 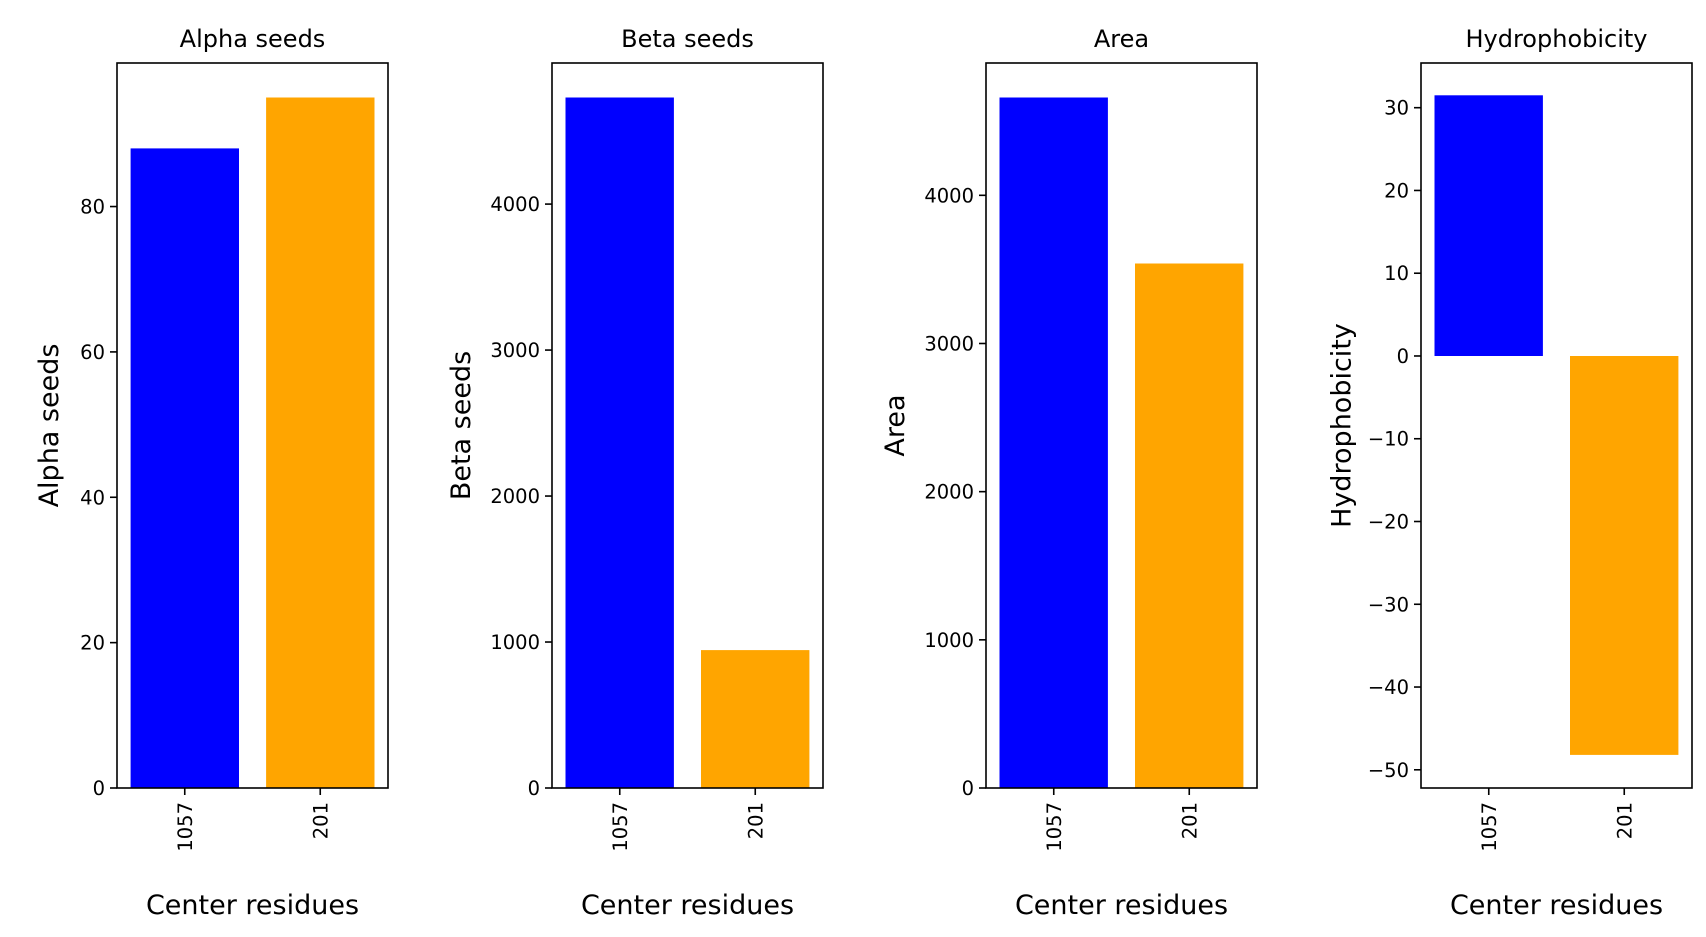 What do you see at coordinates (687, 39) in the screenshot?
I see `subplot-title: Beta seeds` at bounding box center [687, 39].